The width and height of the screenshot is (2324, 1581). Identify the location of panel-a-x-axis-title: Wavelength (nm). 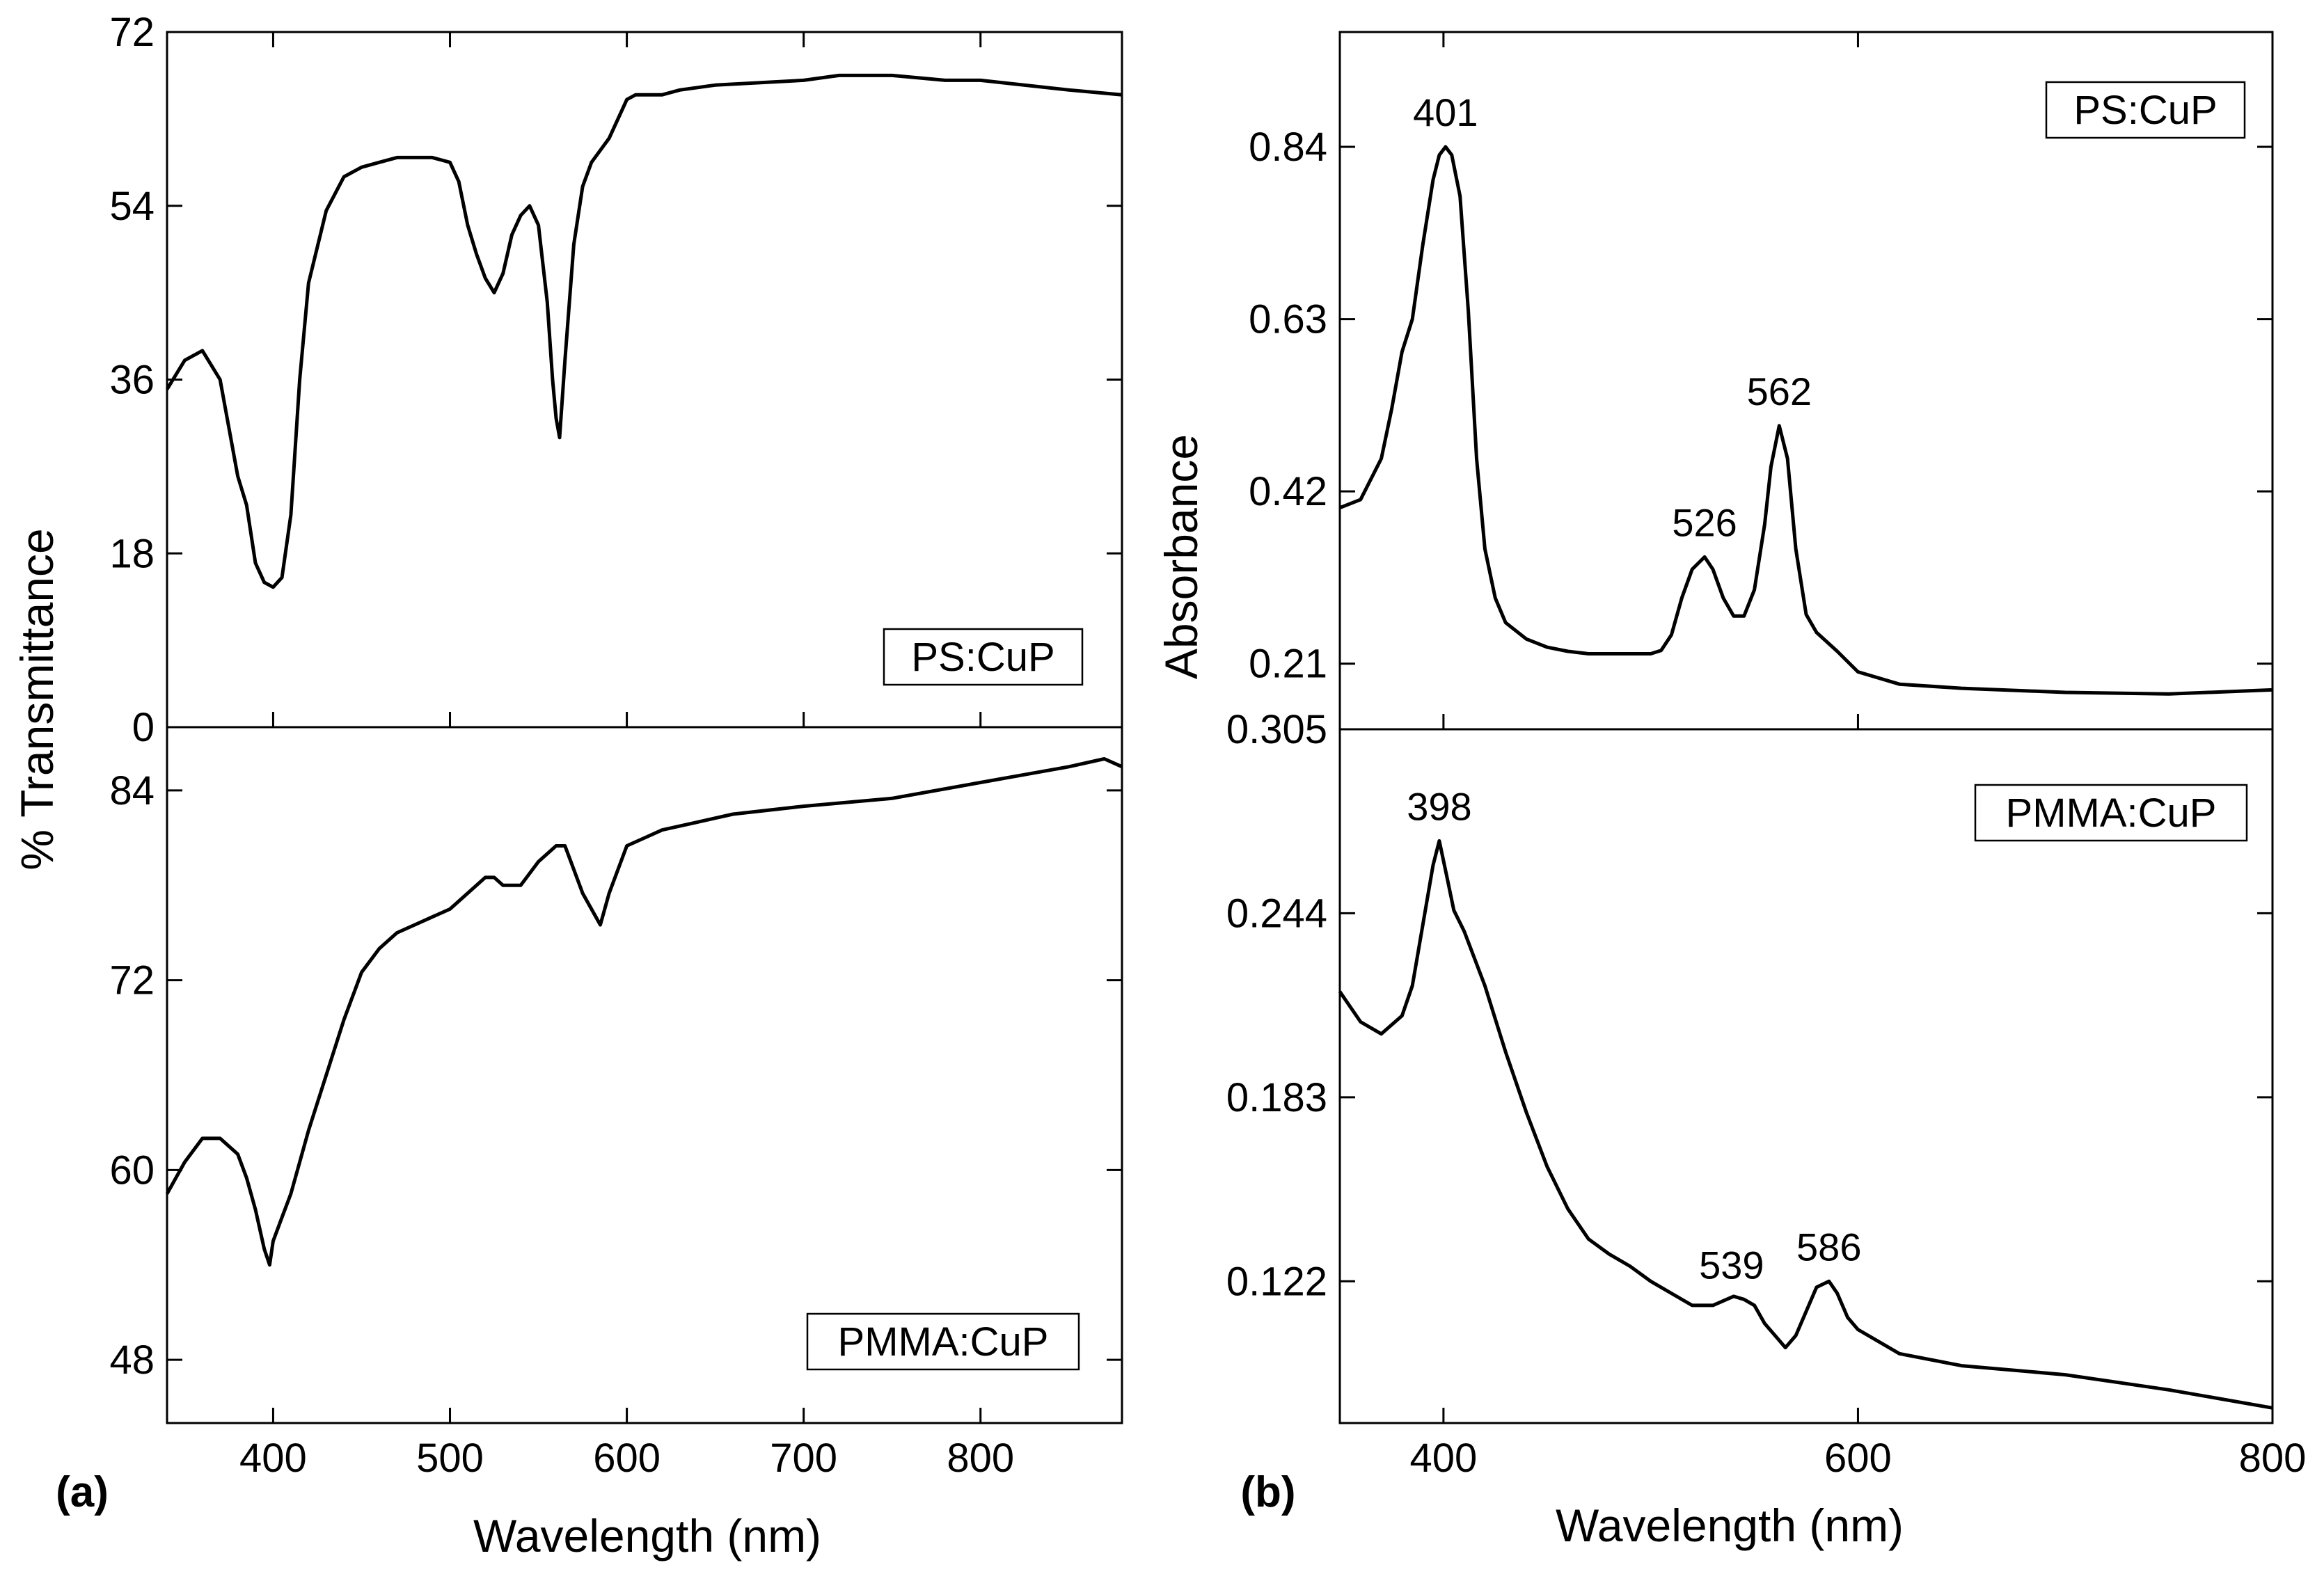
(647, 1536).